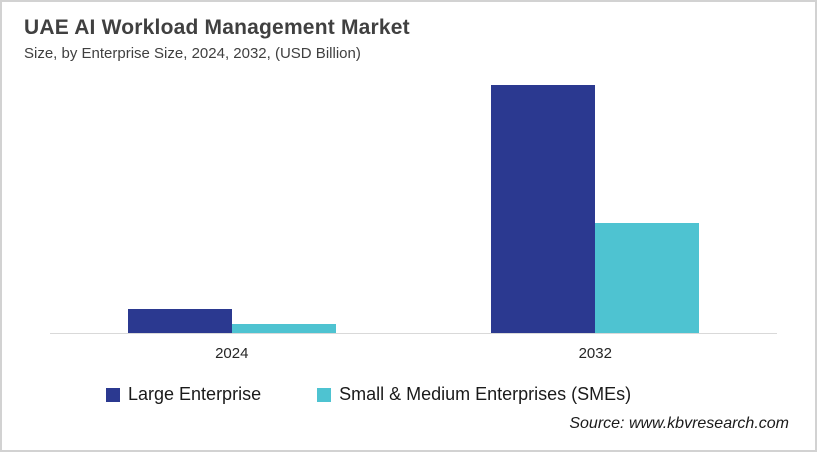 This screenshot has height=452, width=817. Describe the element at coordinates (179, 320) in the screenshot. I see `bar-large-enterprise-2024` at that location.